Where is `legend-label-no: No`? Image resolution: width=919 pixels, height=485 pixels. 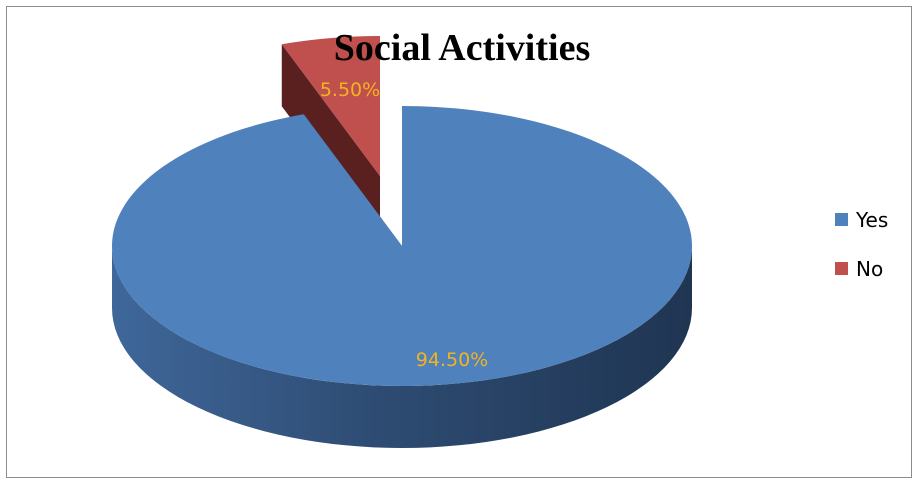
legend-label-no: No is located at coordinates (869, 269).